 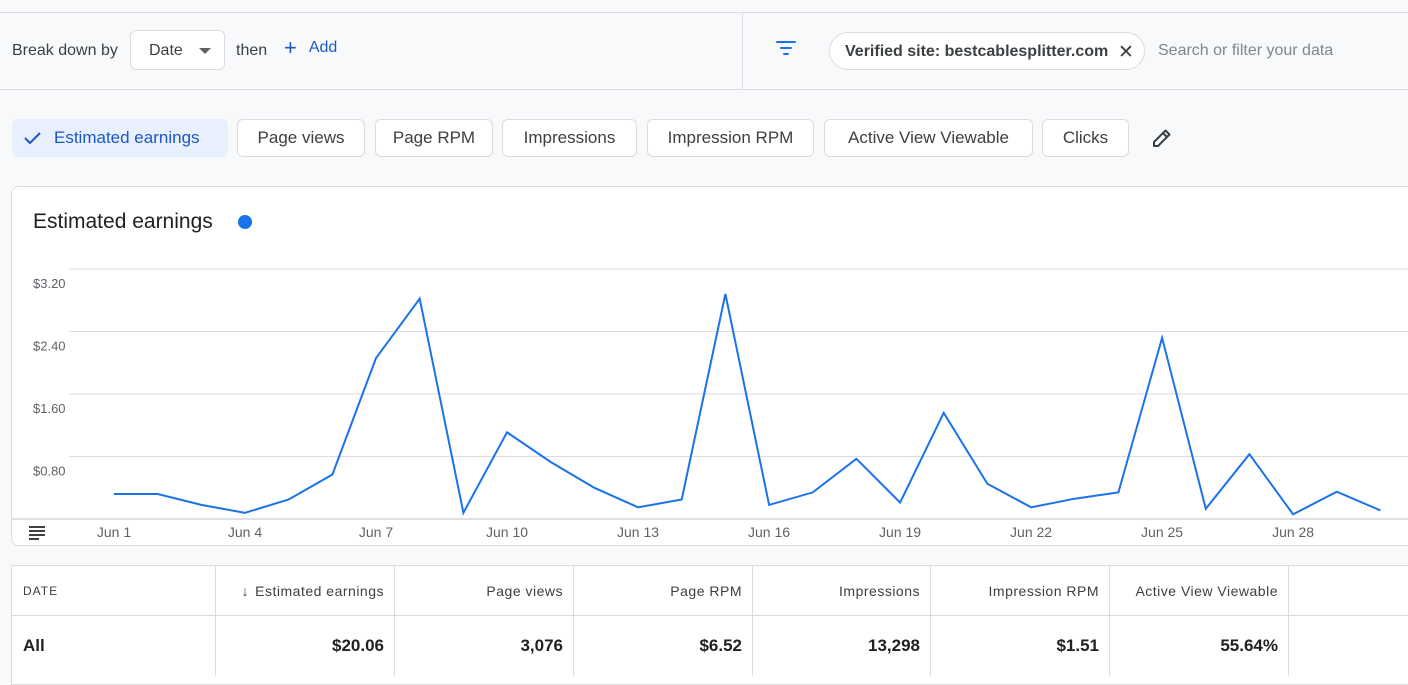 I want to click on search-input: Search or filter your data, so click(x=1246, y=50).